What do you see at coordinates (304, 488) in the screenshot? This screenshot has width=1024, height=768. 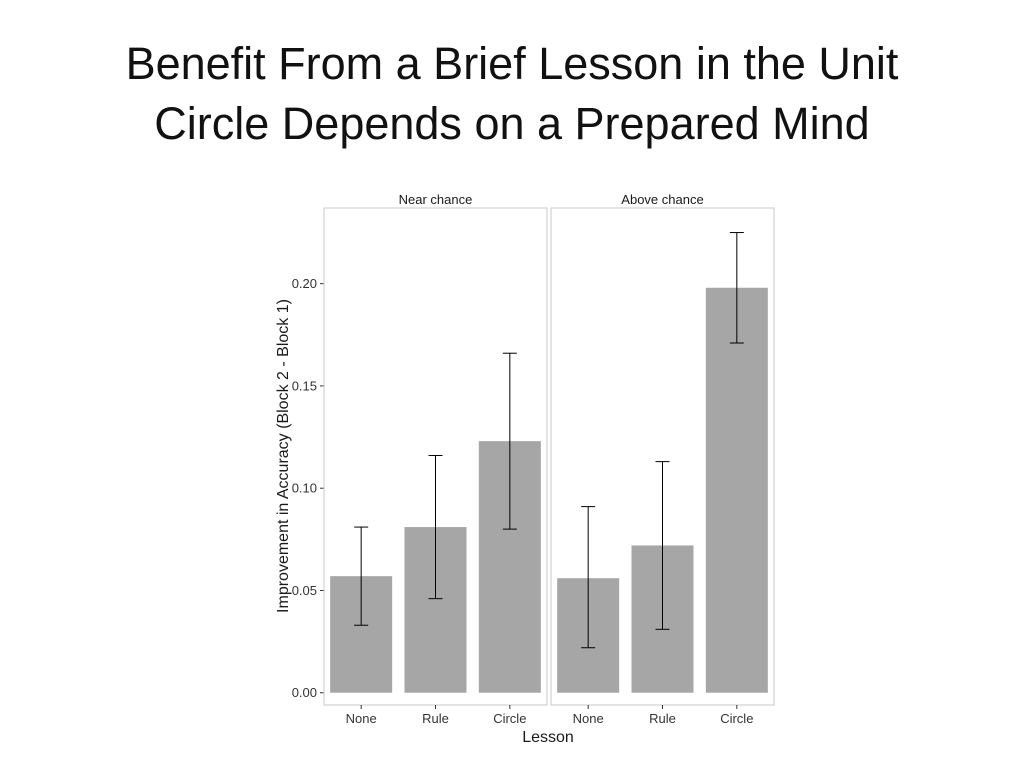 I see `y-tick-label: 0.10` at bounding box center [304, 488].